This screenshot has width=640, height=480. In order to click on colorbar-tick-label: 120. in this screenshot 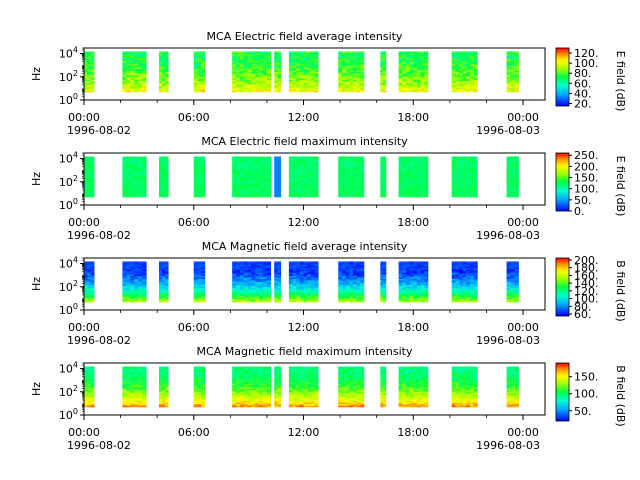, I will do `click(586, 53)`.